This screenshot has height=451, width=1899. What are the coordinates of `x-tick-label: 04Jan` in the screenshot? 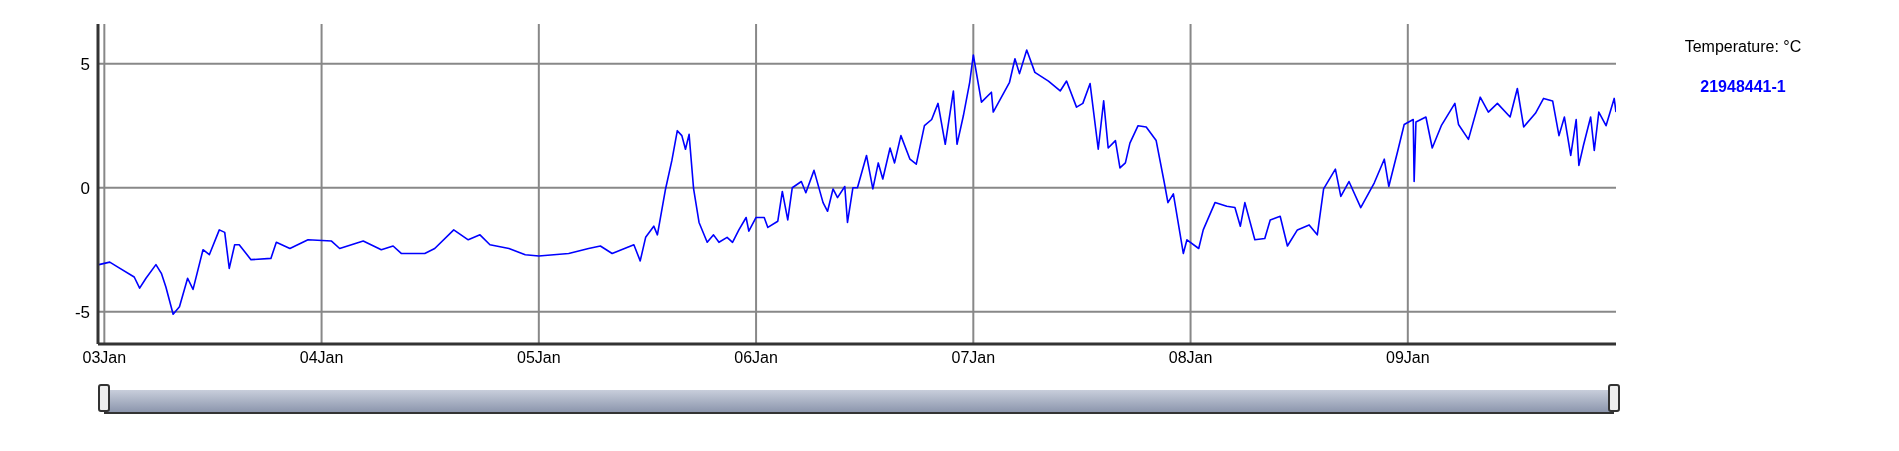 It's located at (321, 358).